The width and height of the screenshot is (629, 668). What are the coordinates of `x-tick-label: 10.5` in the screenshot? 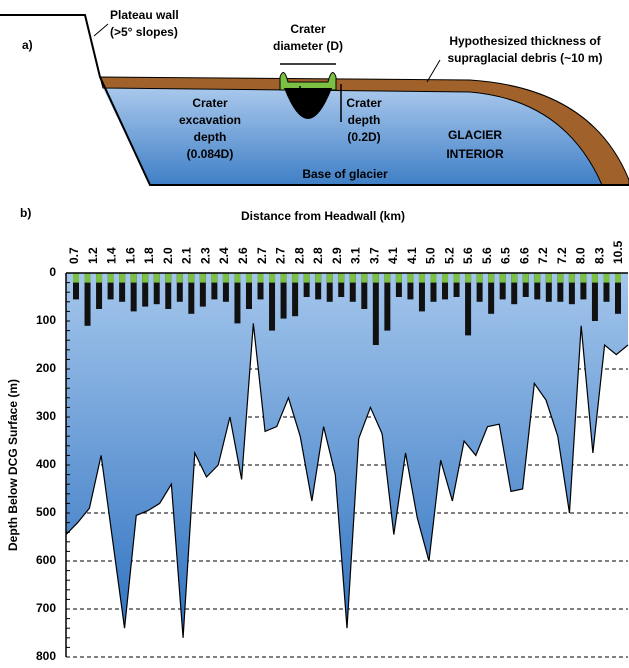 It's located at (618, 252).